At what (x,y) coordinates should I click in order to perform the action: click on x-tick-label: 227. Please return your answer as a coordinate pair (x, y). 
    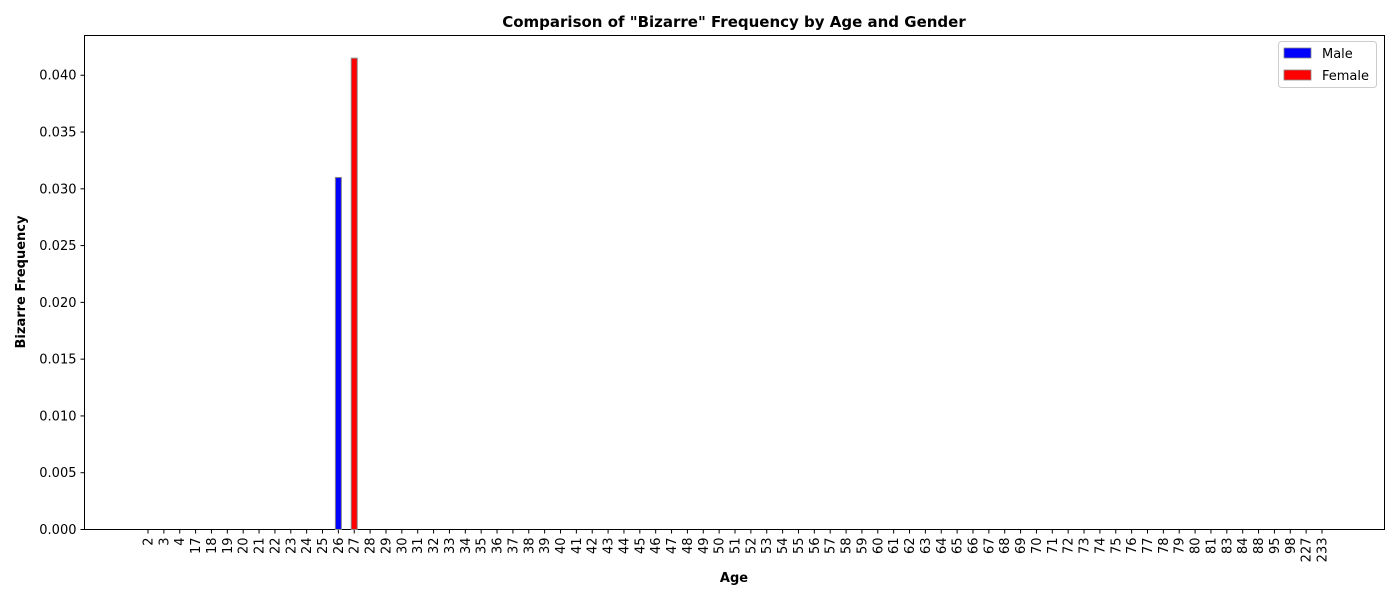
    Looking at the image, I should click on (1307, 550).